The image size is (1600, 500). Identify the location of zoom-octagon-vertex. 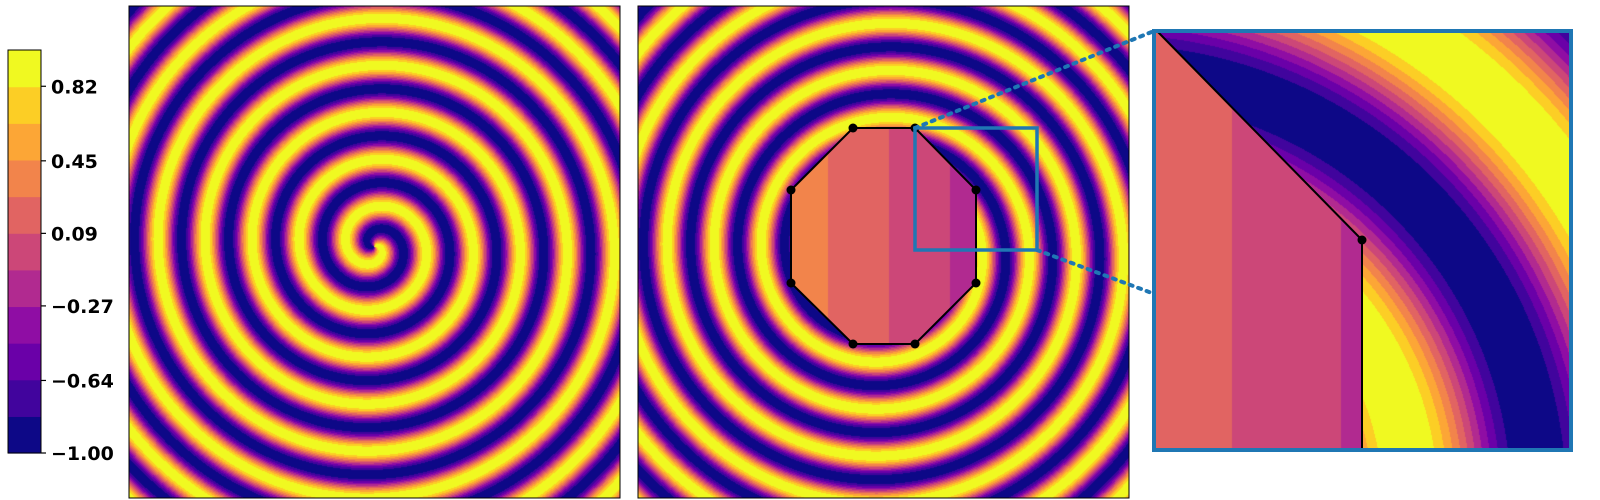
(1362, 240).